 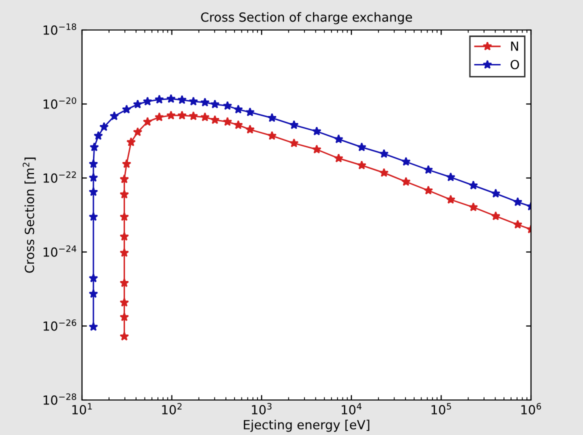 I want to click on legend-label: O, so click(x=515, y=65).